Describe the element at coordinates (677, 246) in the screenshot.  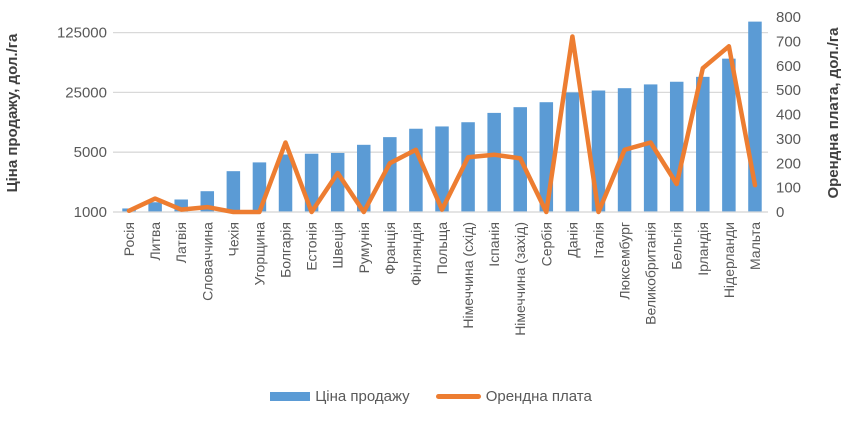
I see `x-axis-label: Бельгія` at that location.